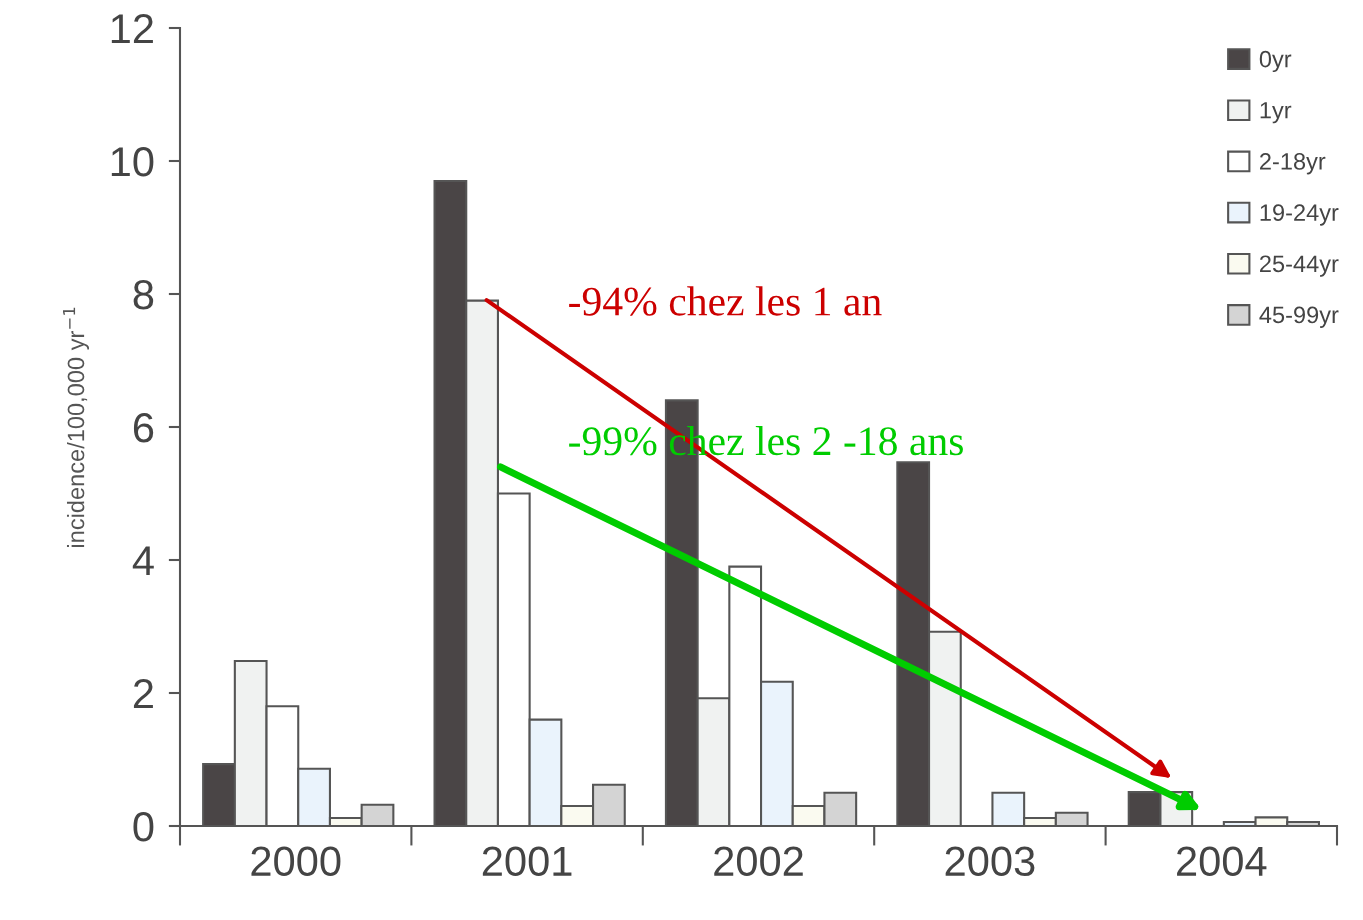  Describe the element at coordinates (132, 162) in the screenshot. I see `y-tick-label: 10` at that location.